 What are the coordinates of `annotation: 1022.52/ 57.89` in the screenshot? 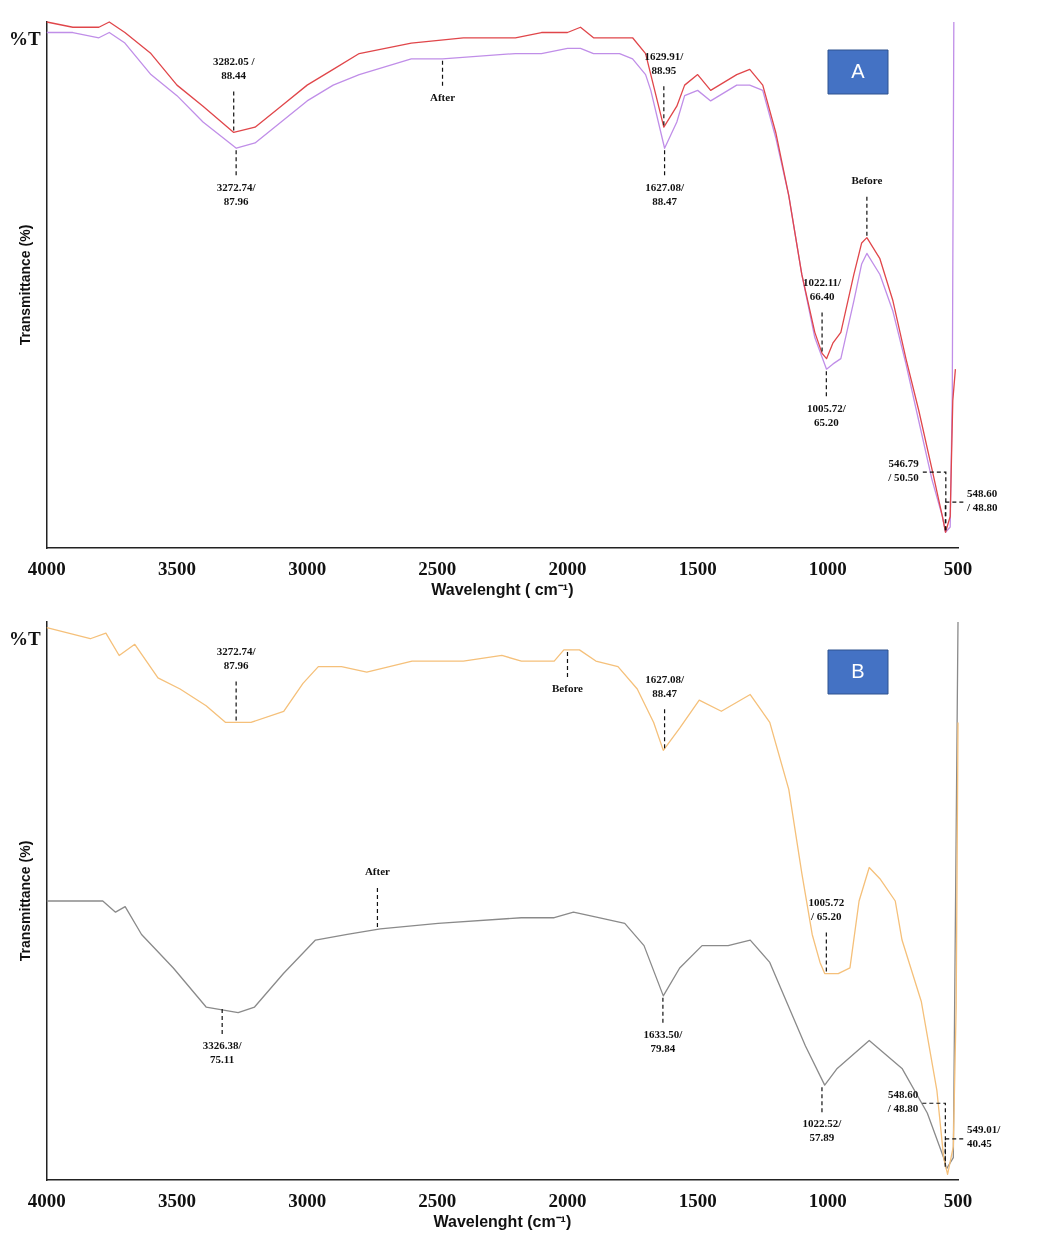 It's located at (822, 1130).